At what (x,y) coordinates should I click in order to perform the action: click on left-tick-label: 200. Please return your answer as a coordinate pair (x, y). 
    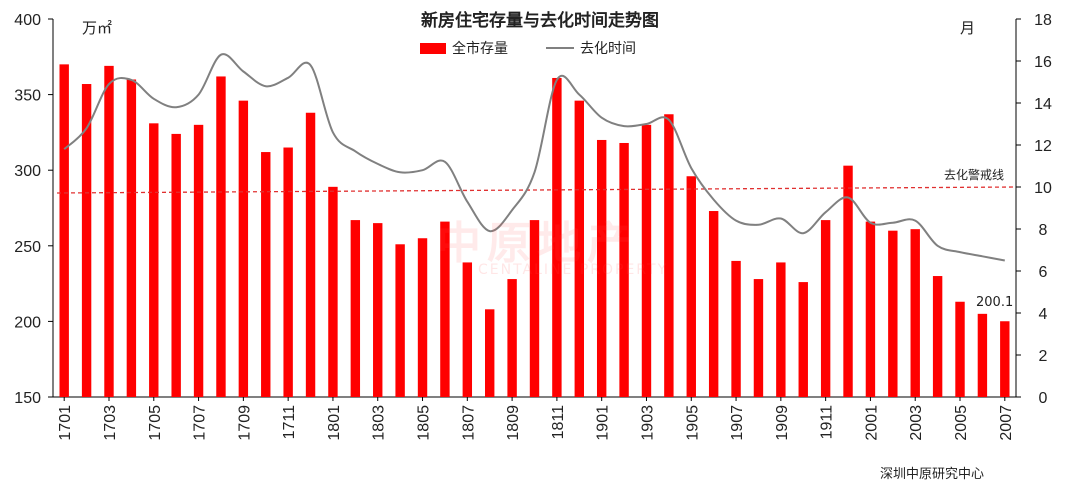
    Looking at the image, I should click on (27, 322).